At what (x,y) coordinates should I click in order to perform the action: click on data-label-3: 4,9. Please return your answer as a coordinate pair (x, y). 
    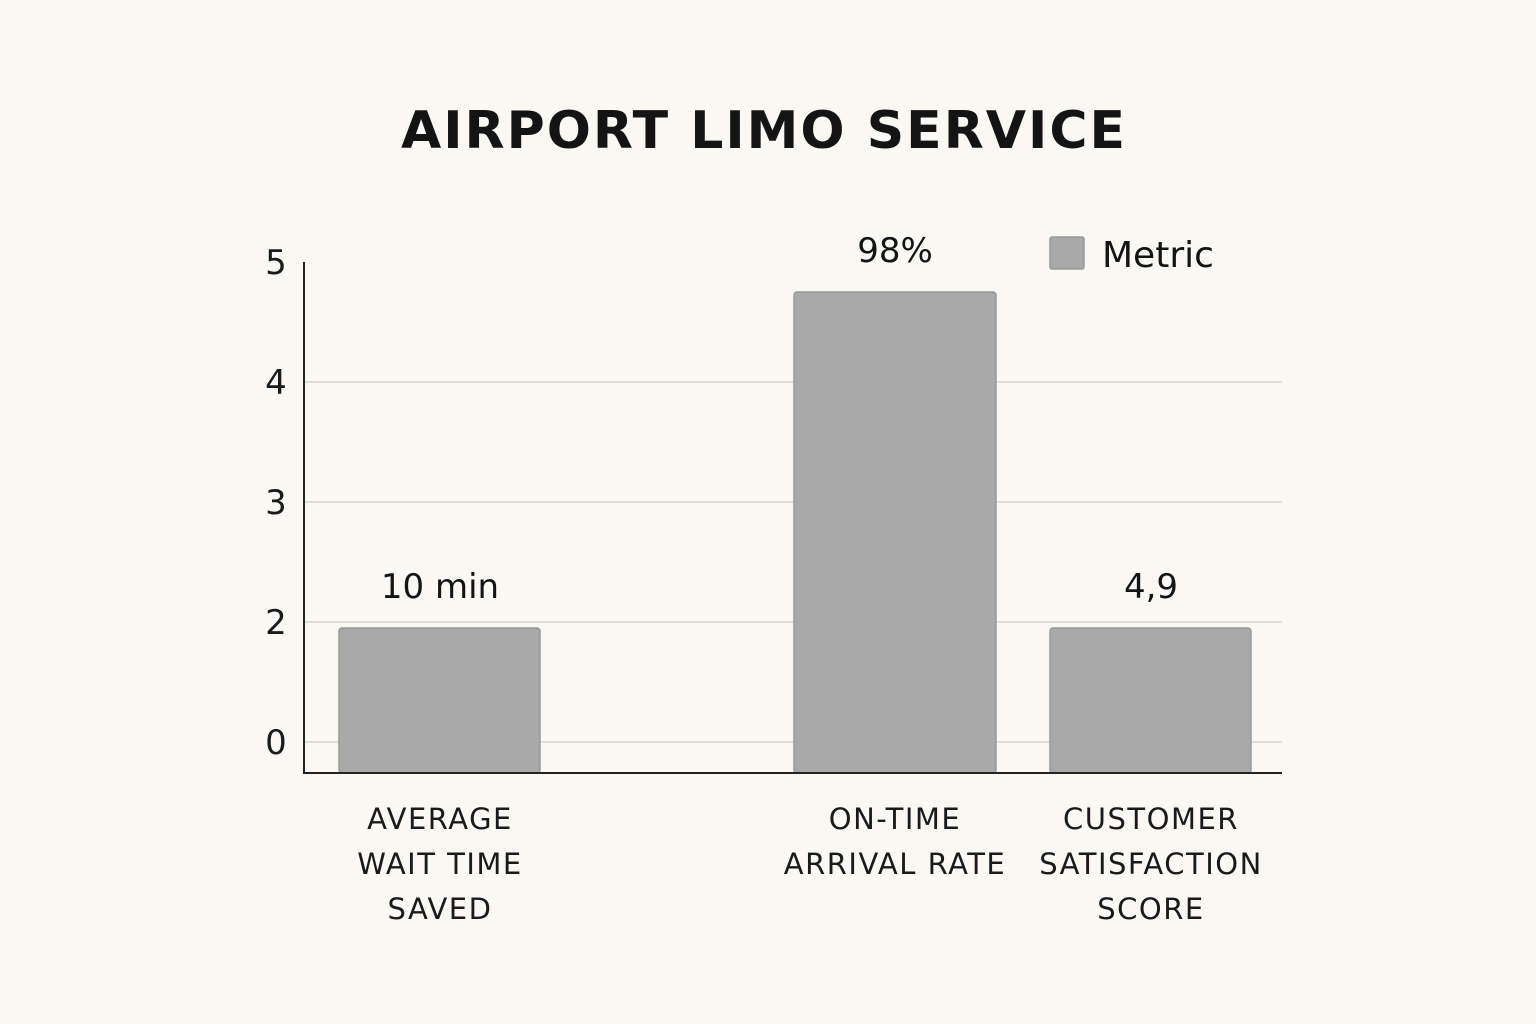
    Looking at the image, I should click on (1151, 587).